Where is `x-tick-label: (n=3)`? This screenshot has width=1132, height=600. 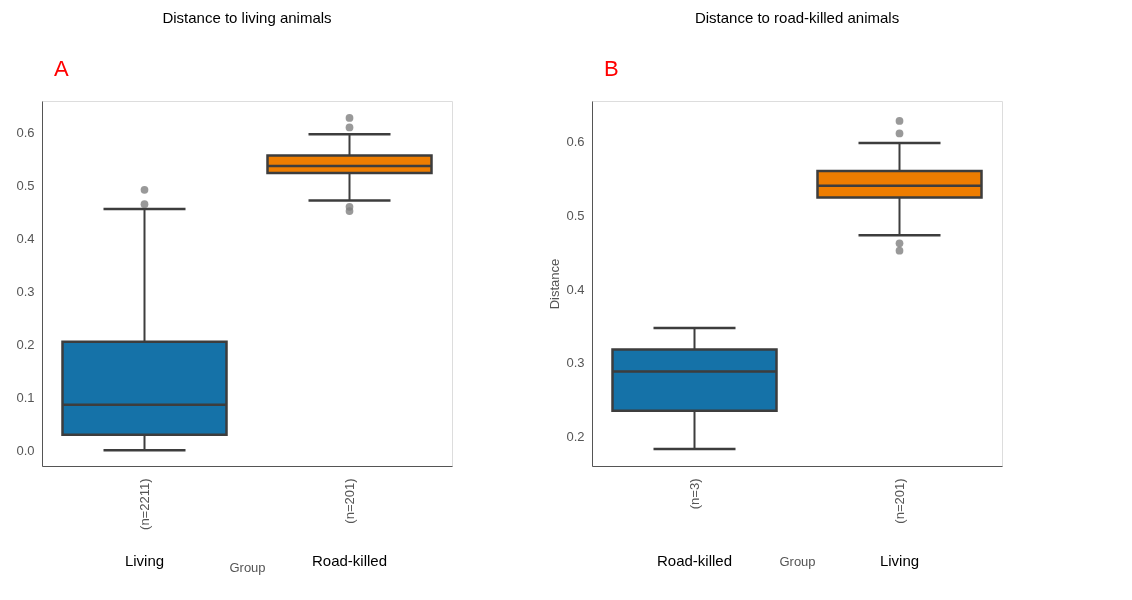 x-tick-label: (n=3) is located at coordinates (694, 494).